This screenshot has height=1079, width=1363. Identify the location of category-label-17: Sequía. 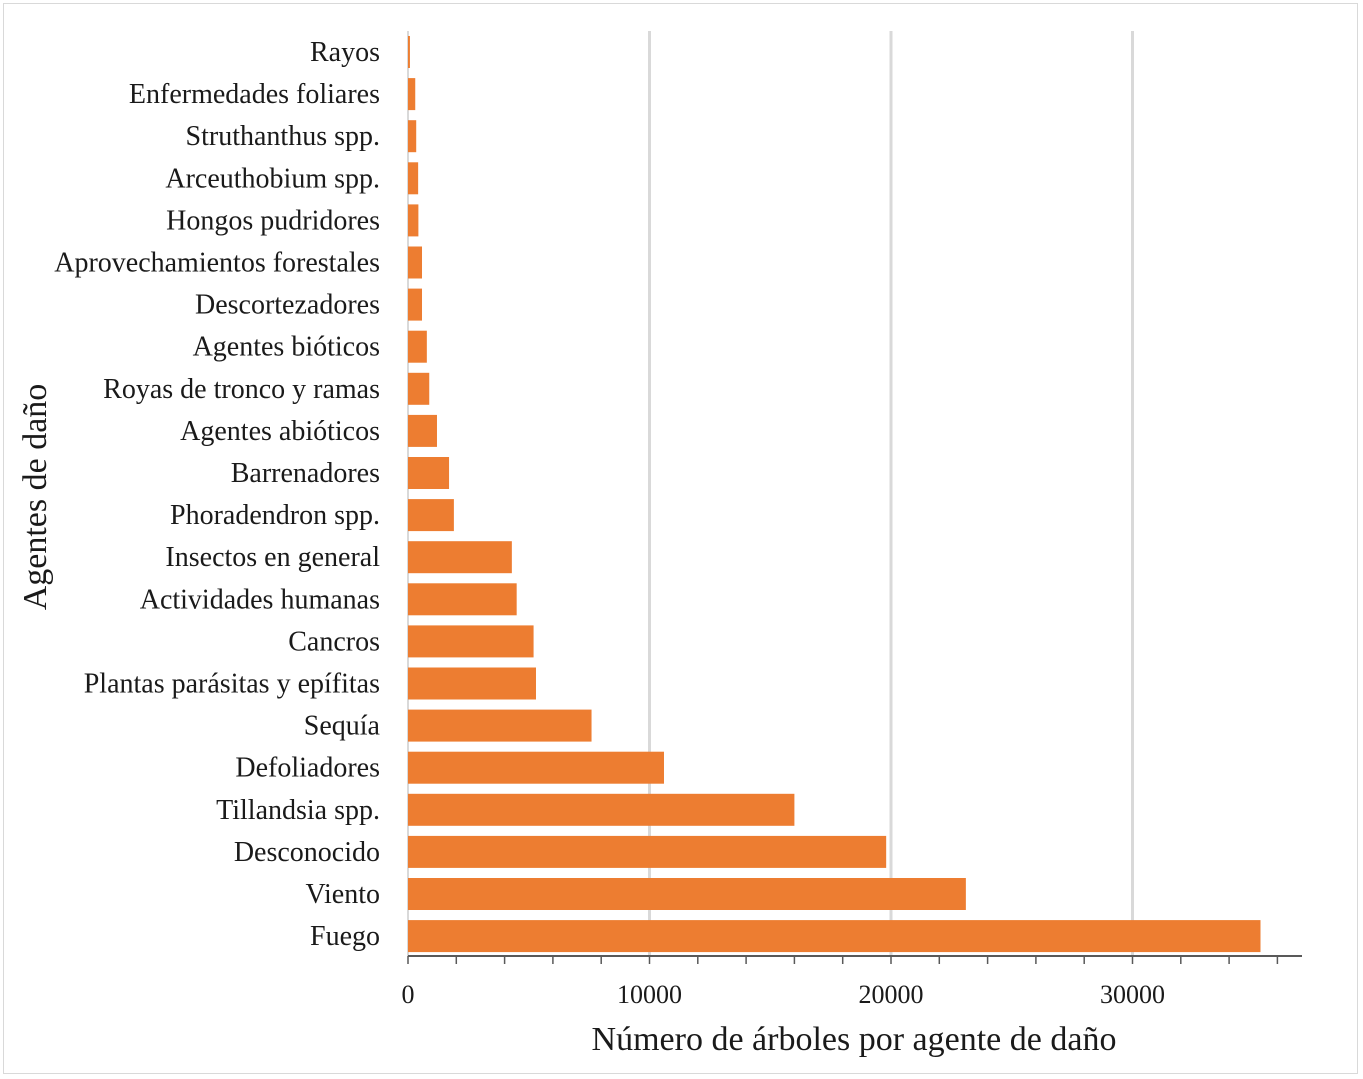
(342, 726).